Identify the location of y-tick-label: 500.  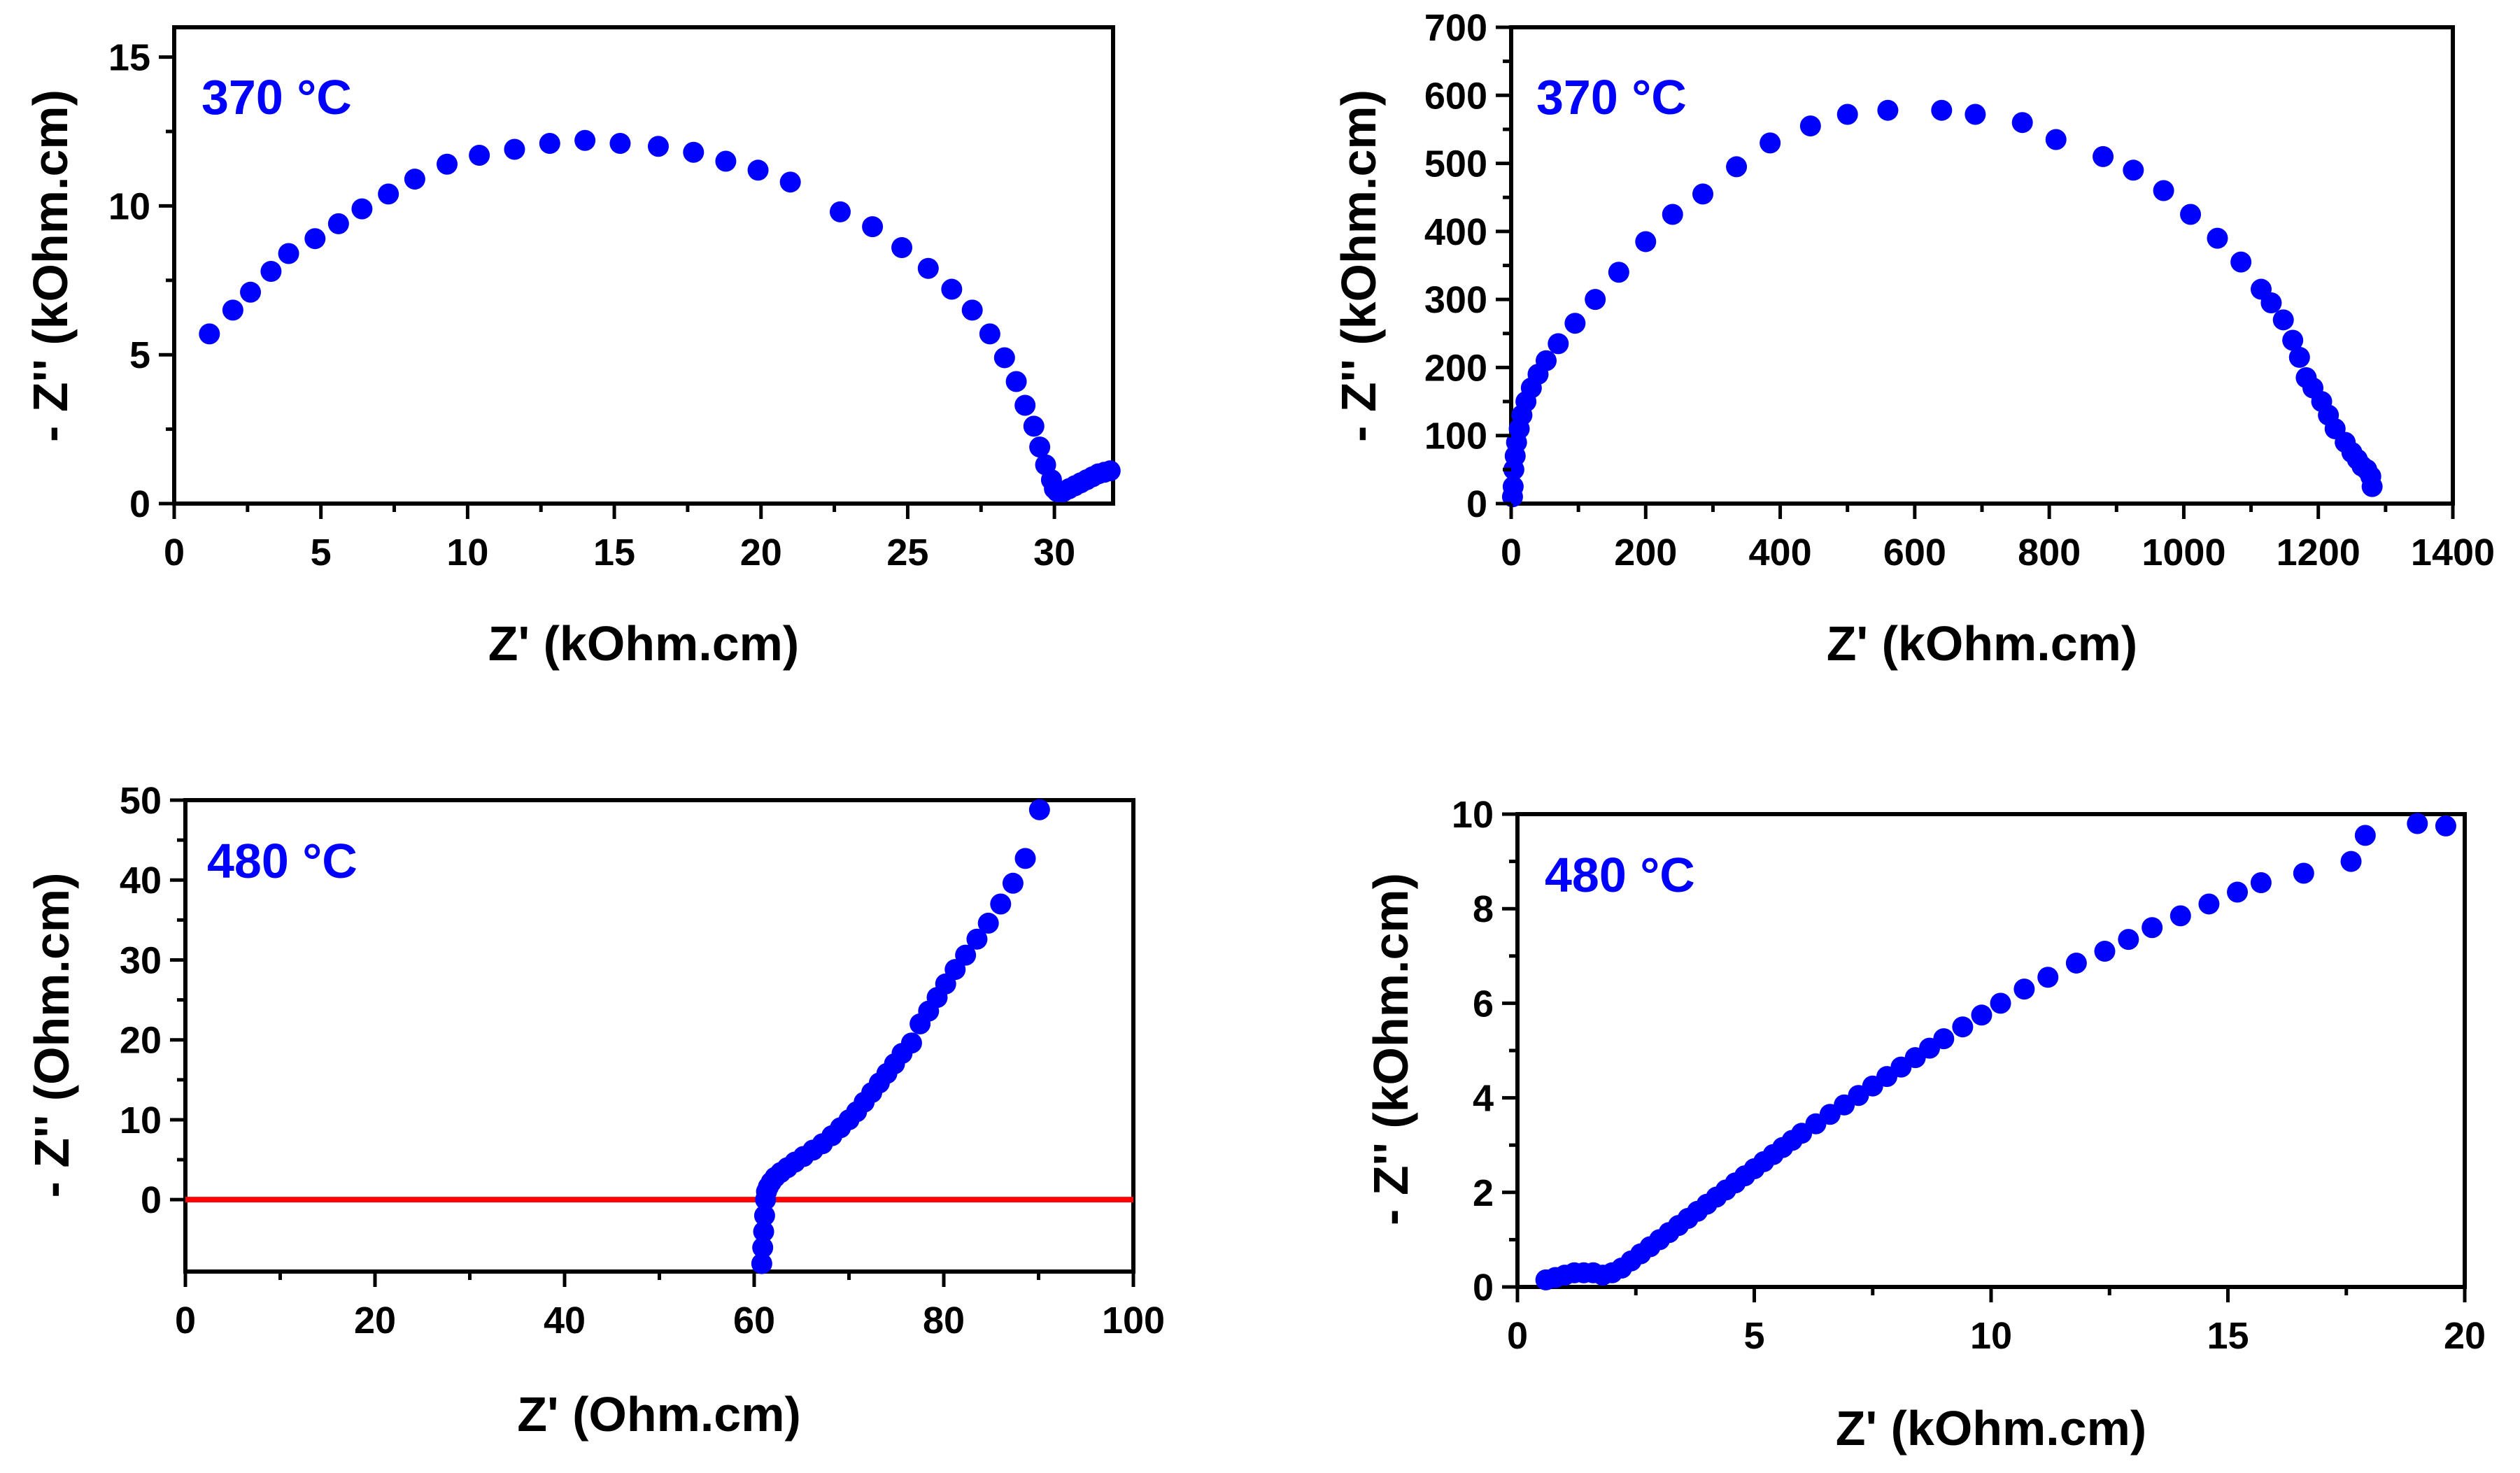
(1455, 164).